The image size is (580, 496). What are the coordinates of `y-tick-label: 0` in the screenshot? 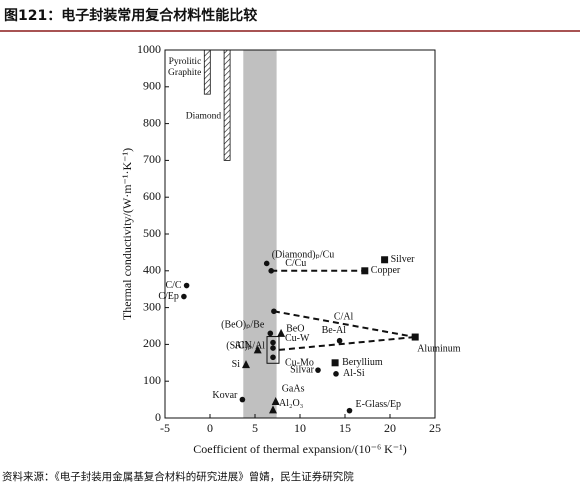 It's located at (158, 417).